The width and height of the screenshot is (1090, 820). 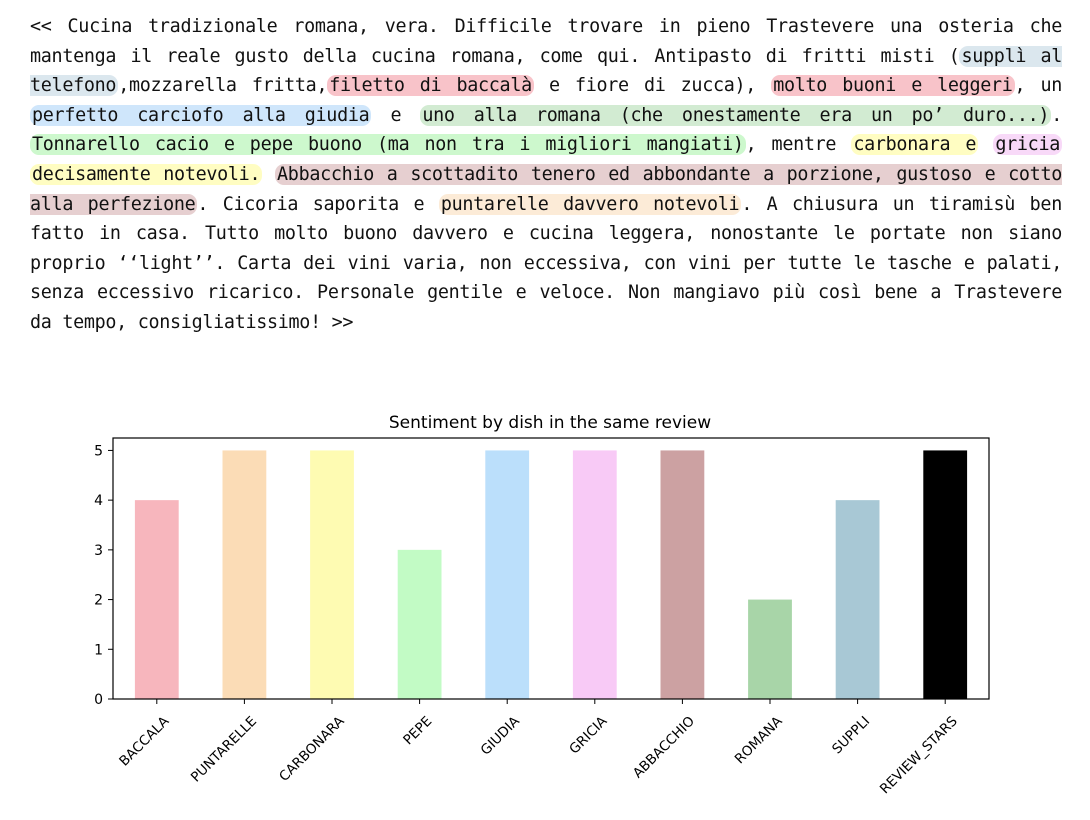 I want to click on review-text-segment: e fiore di zucca),, so click(x=652, y=86).